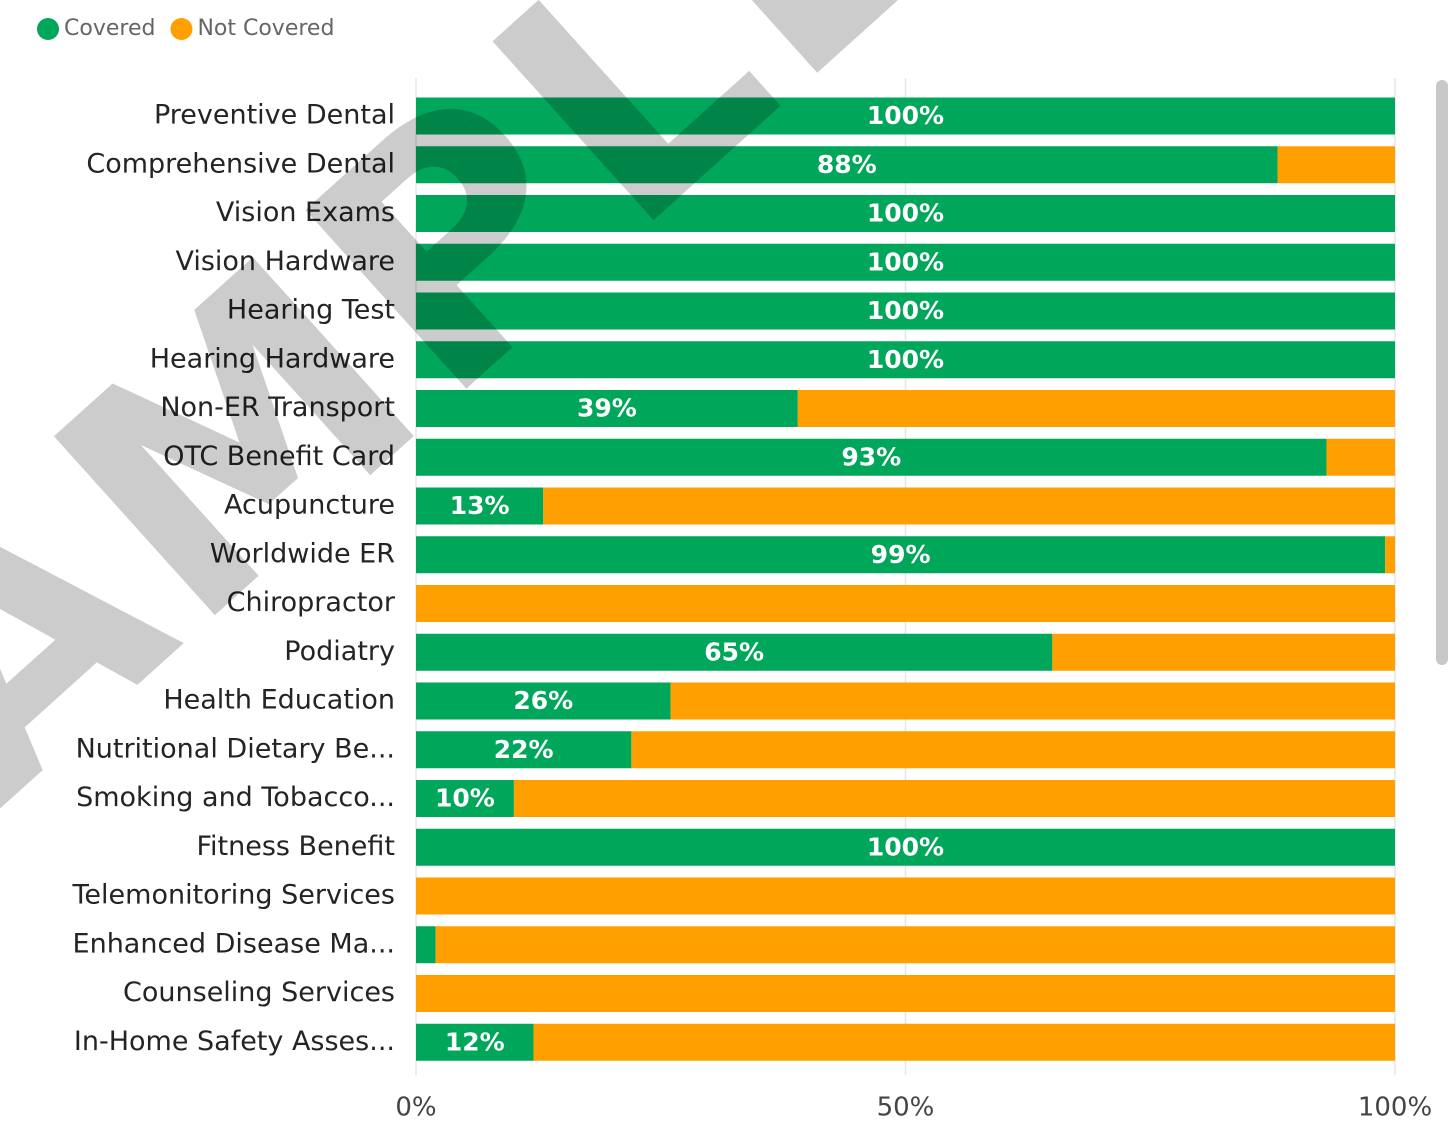 The image size is (1451, 1136). Describe the element at coordinates (311, 602) in the screenshot. I see `y-tick-label: Chiropractor` at that location.